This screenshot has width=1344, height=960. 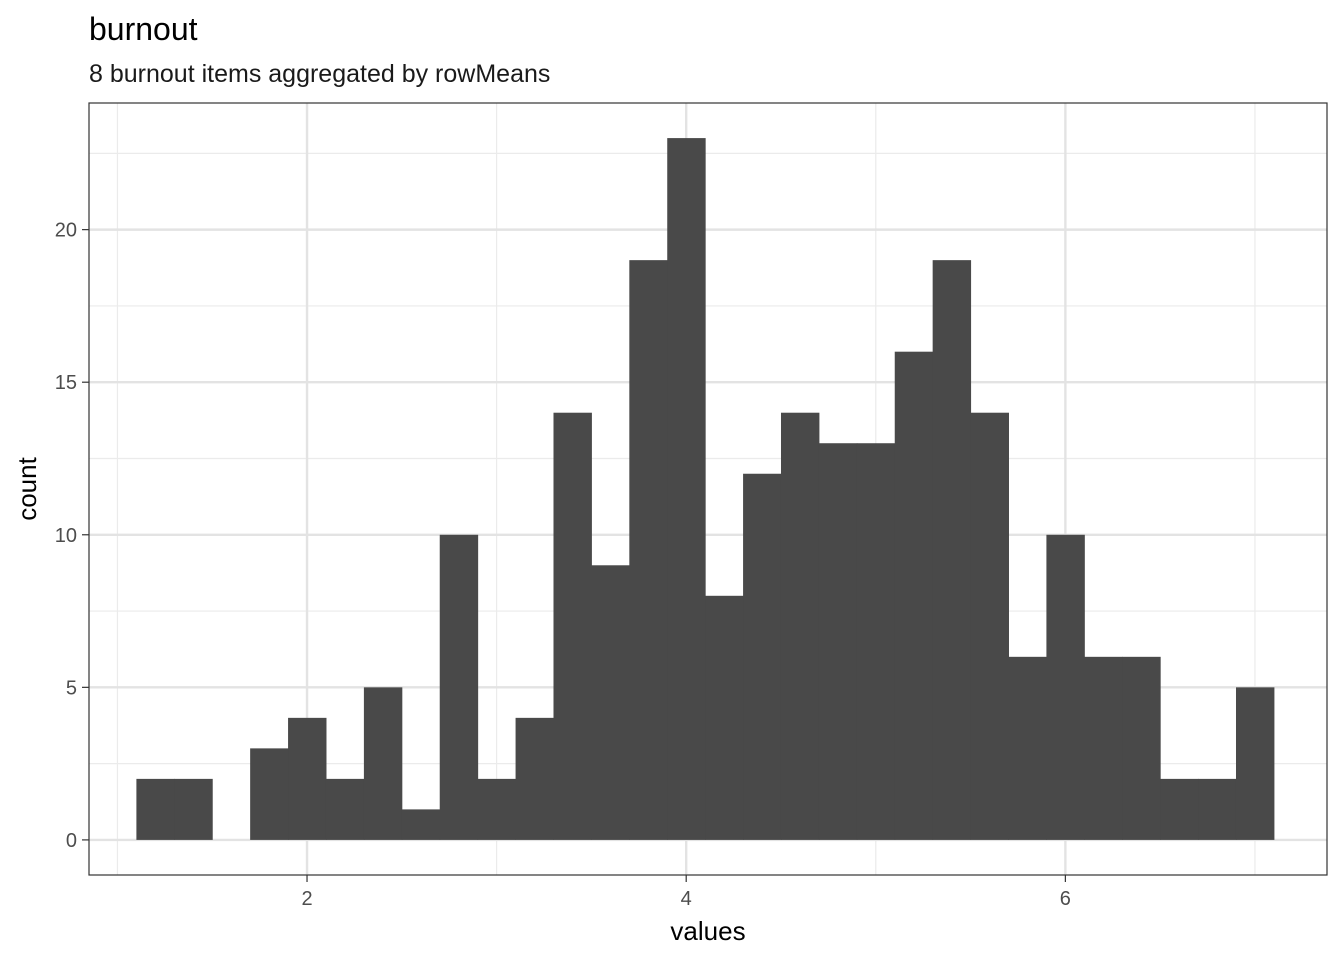 I want to click on x-axis-title: values, so click(x=707, y=931).